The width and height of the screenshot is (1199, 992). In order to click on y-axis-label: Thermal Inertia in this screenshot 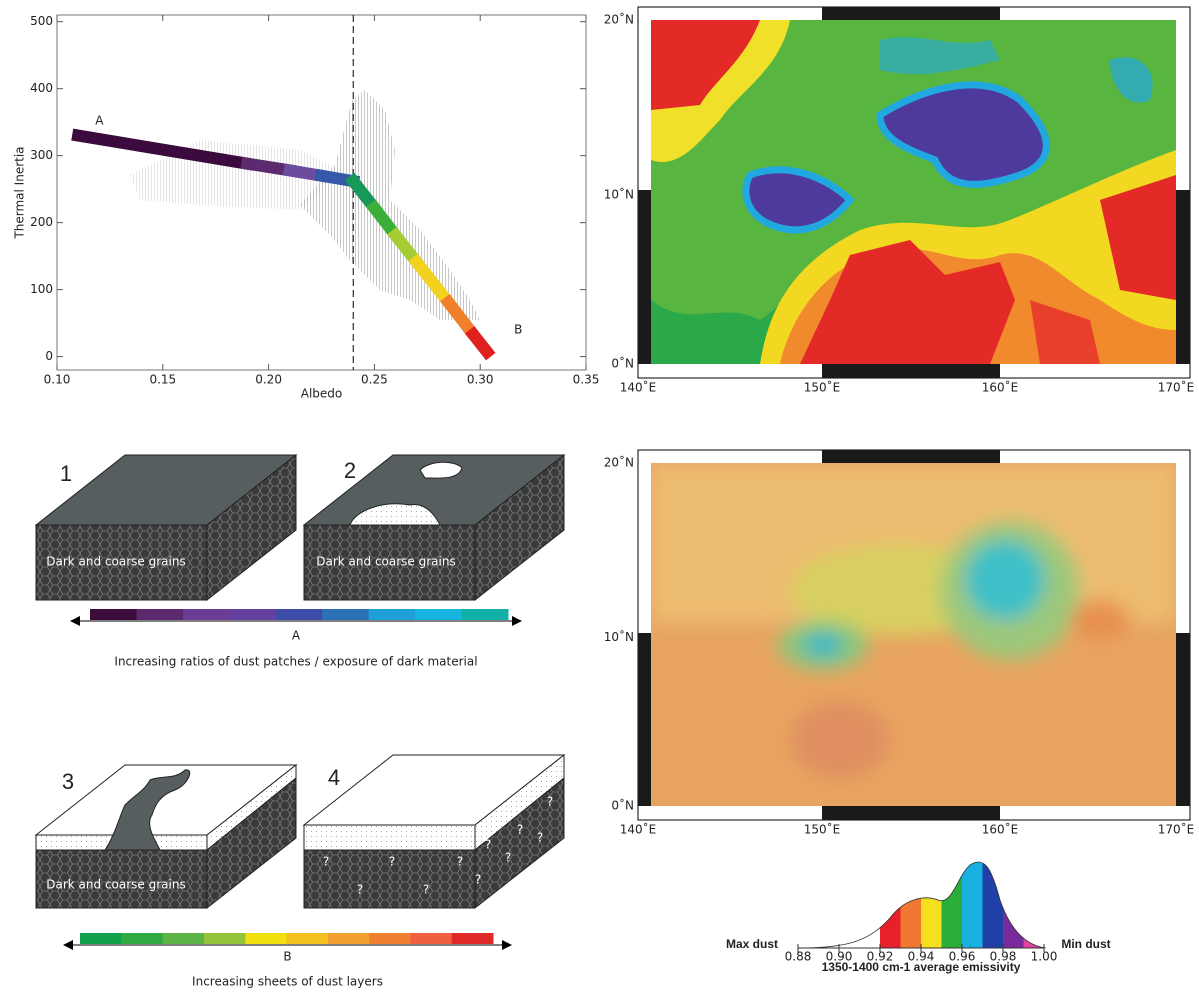, I will do `click(20, 192)`.